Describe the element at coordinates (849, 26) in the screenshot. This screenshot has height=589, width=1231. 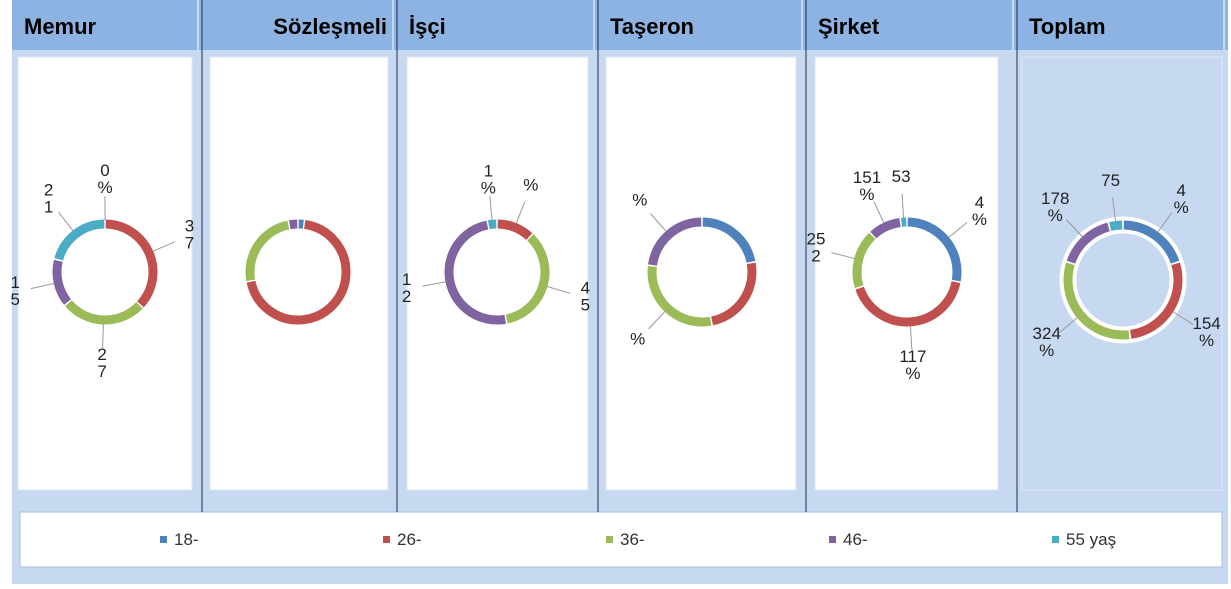
I see `panel-title: Şirket` at that location.